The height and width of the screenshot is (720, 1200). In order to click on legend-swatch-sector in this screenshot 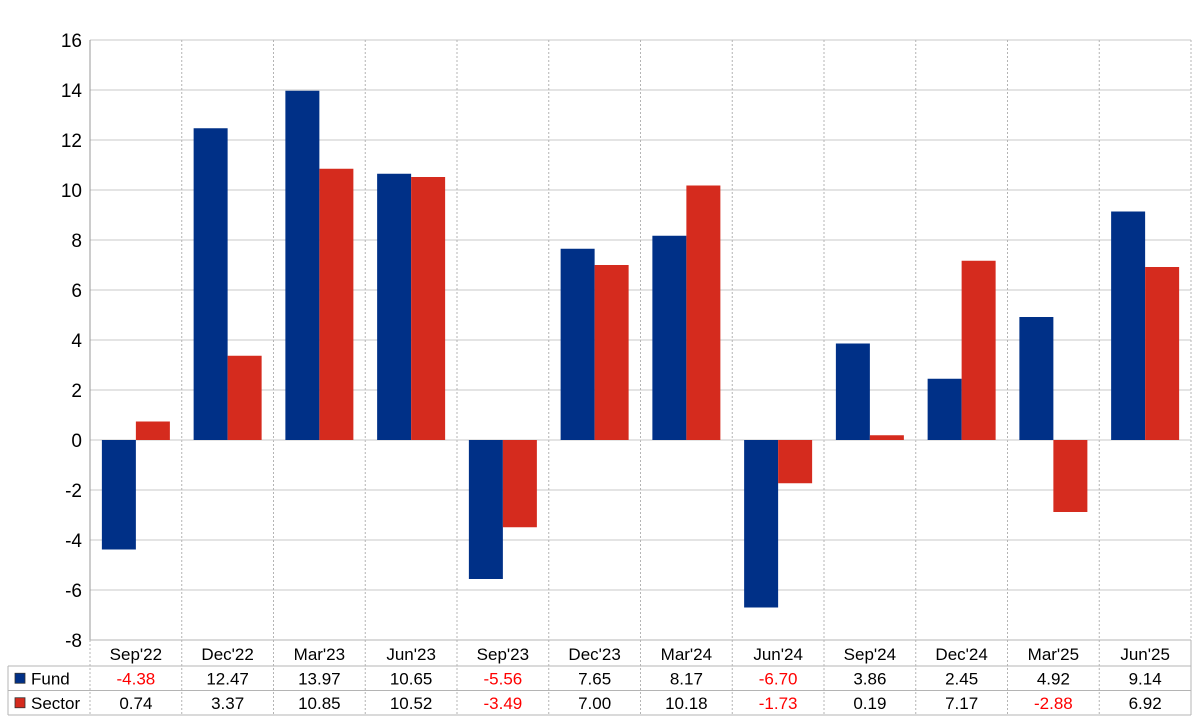, I will do `click(20, 703)`.